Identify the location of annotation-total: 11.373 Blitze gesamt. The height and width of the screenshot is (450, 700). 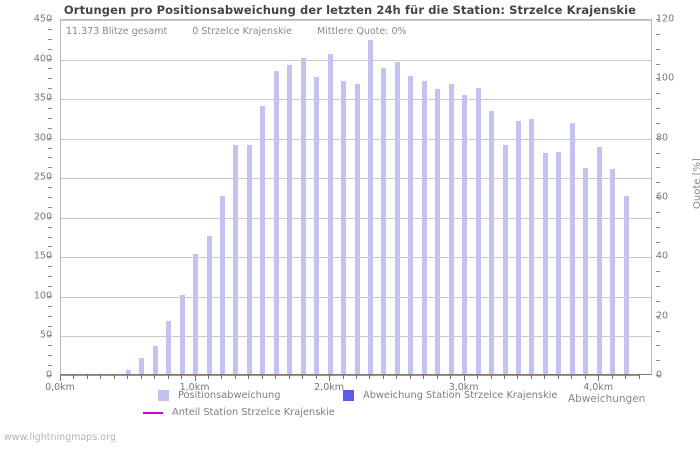
(117, 31).